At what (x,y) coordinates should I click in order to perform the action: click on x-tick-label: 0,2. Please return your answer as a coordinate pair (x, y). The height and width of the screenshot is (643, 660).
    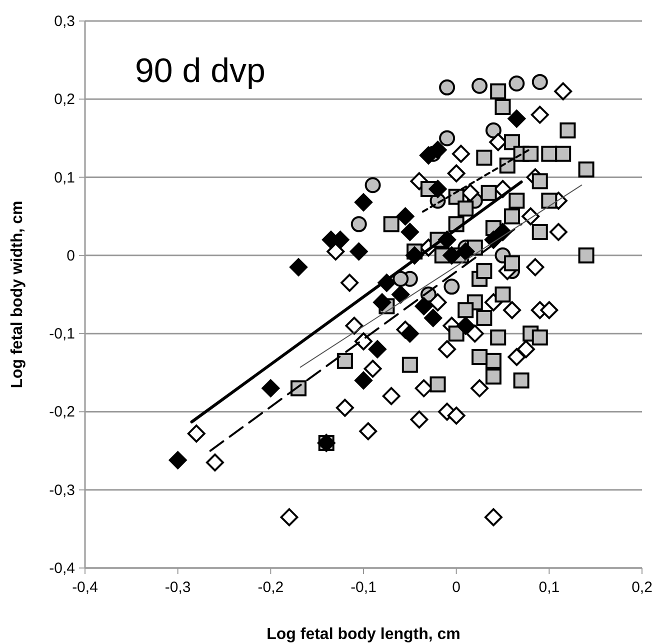
    Looking at the image, I should click on (642, 587).